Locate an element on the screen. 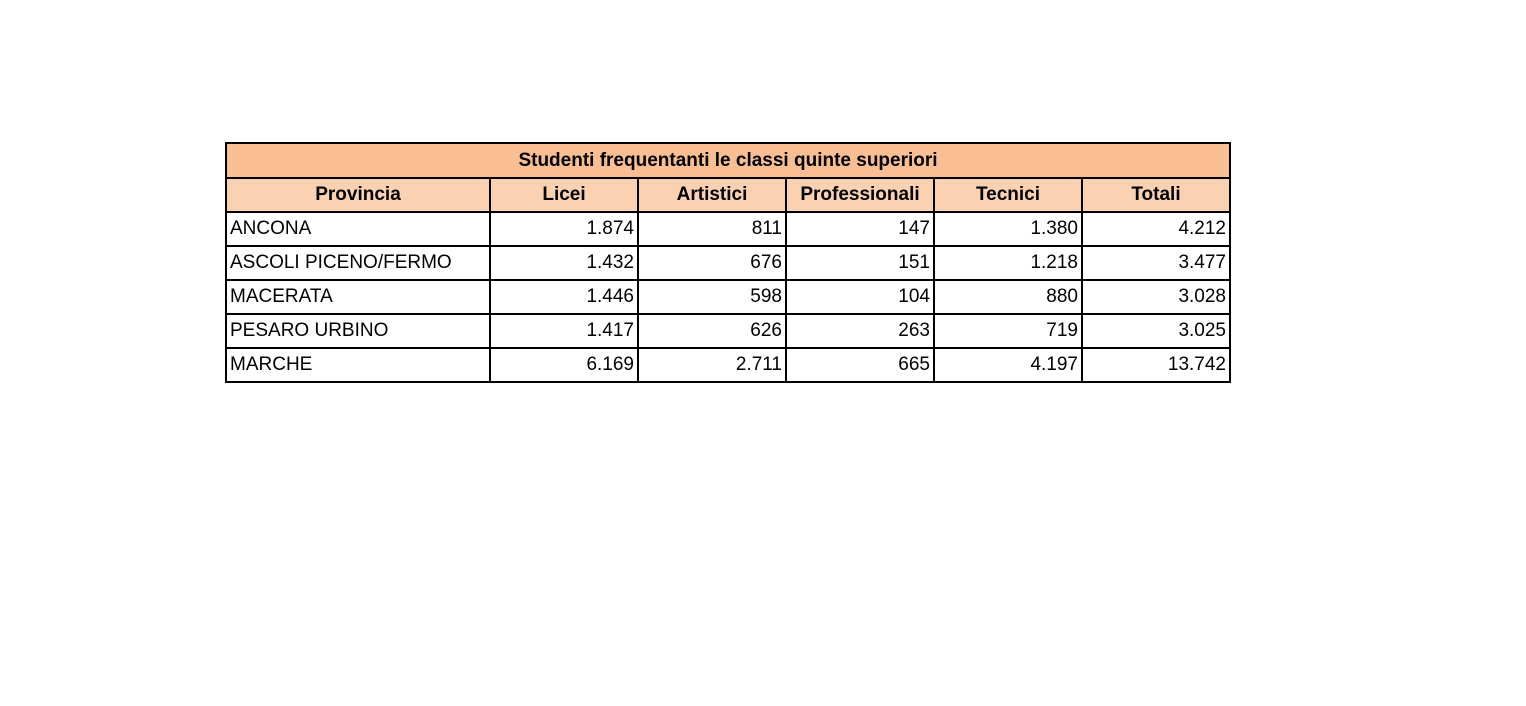 The image size is (1526, 706). cell-totali: 3.025 is located at coordinates (1156, 331).